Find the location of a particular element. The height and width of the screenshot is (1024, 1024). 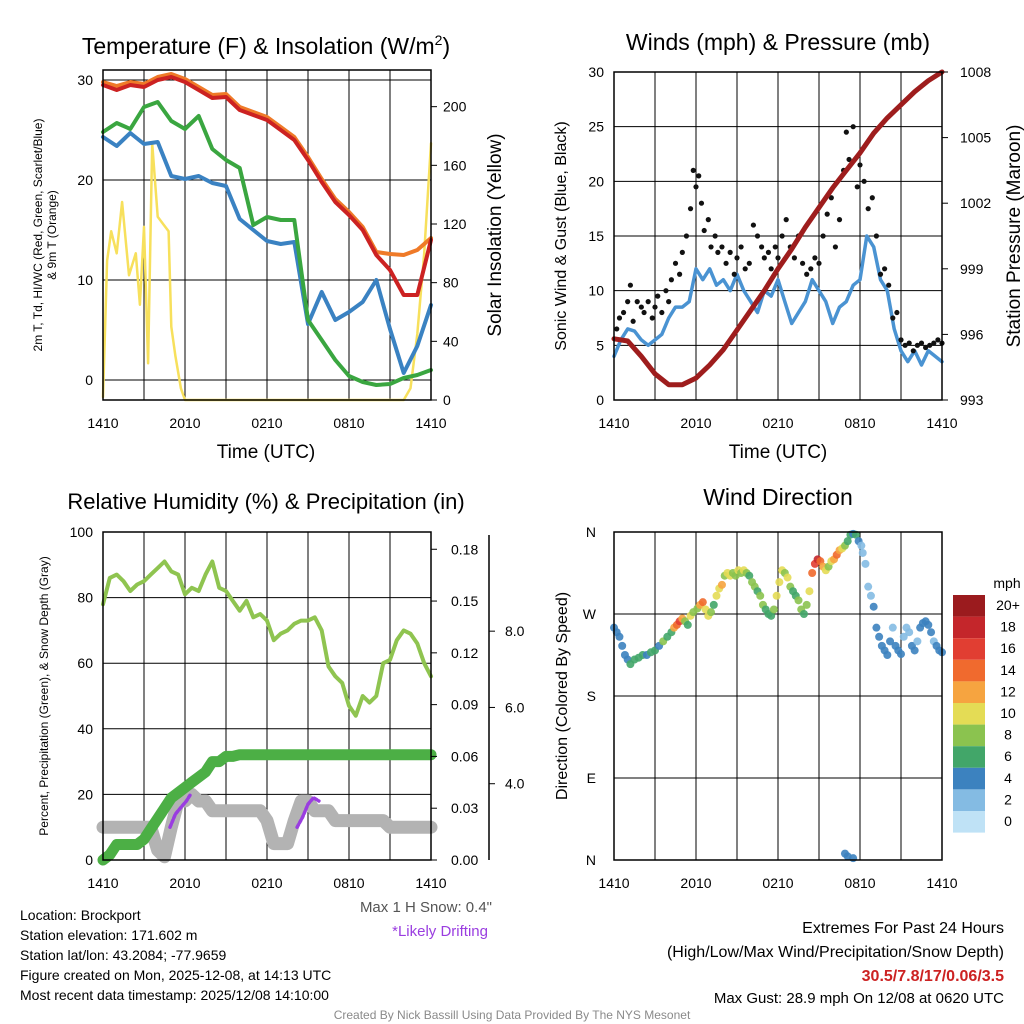

temperature-y-tick-label: 0 is located at coordinates (89, 380).